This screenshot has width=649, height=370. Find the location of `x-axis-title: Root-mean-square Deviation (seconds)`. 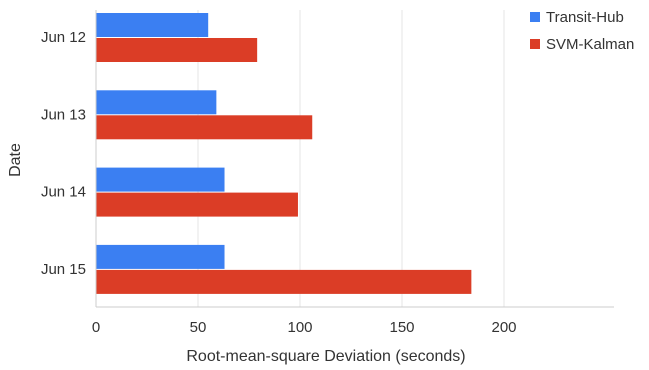

x-axis-title: Root-mean-square Deviation (seconds) is located at coordinates (325, 356).